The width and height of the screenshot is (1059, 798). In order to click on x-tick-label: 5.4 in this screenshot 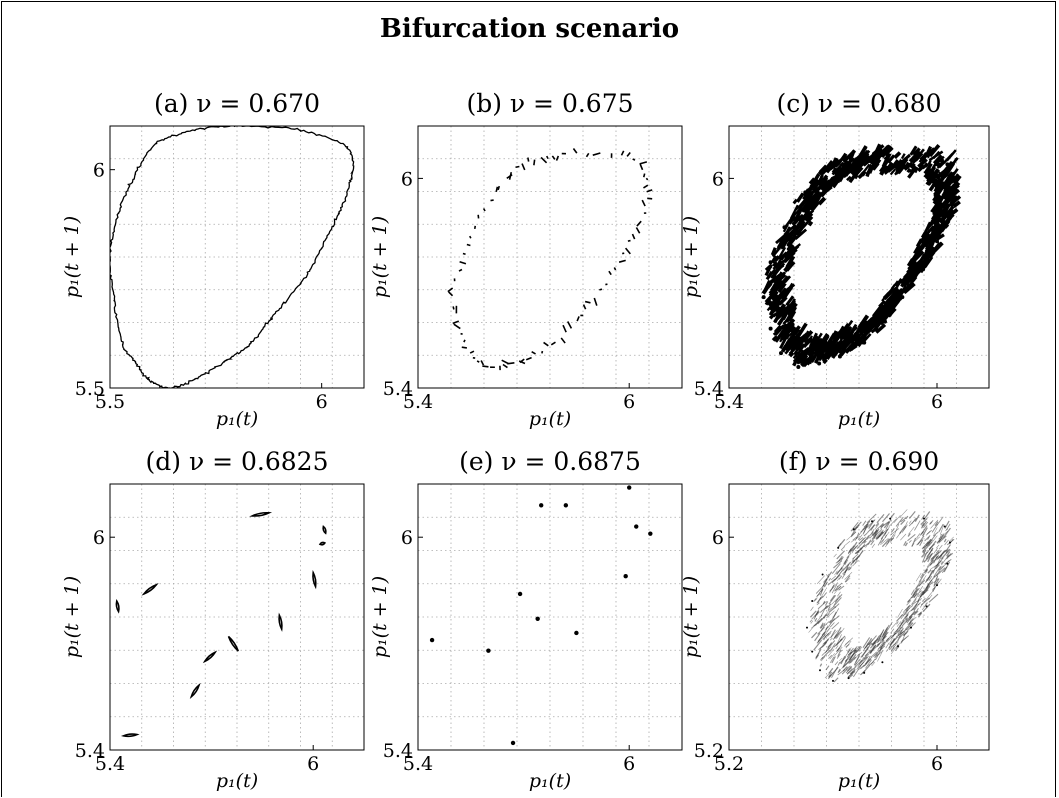, I will do `click(418, 402)`.